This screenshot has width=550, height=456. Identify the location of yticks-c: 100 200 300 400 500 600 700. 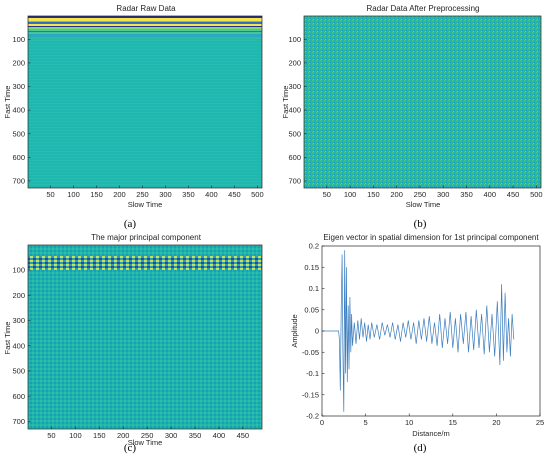
(21, 346).